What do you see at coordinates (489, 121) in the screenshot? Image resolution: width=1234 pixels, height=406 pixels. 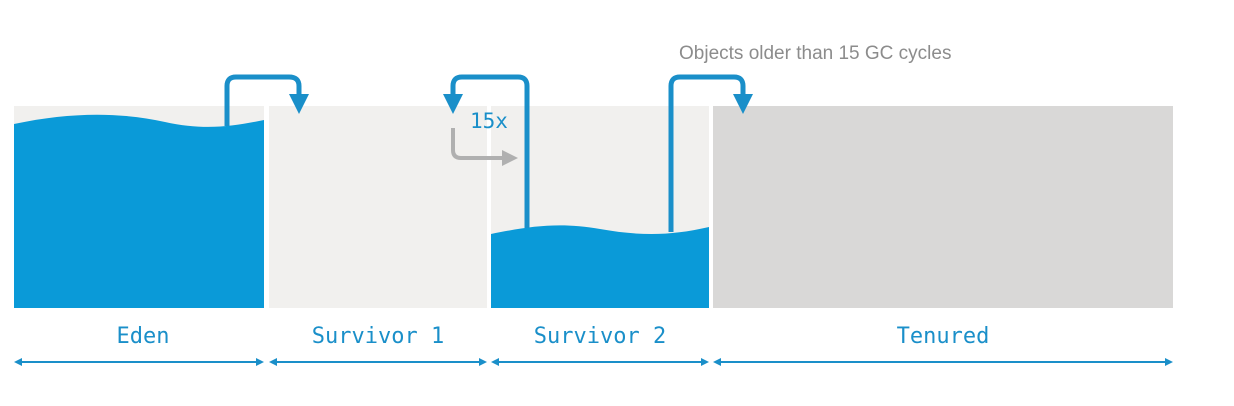 I see `cycle-count-label: 15x` at bounding box center [489, 121].